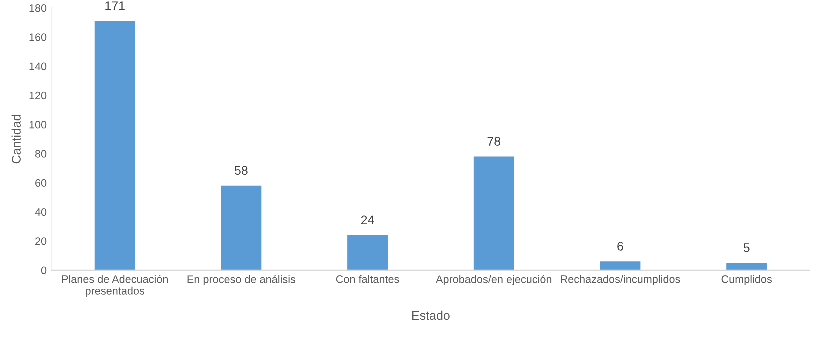 The image size is (824, 338). What do you see at coordinates (367, 220) in the screenshot?
I see `data-label: 24` at bounding box center [367, 220].